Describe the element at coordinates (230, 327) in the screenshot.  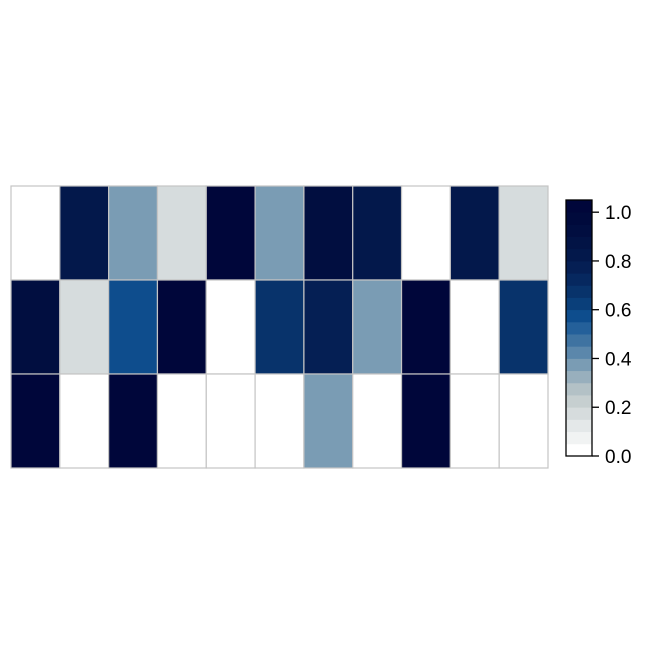
I see `heatmap-cell-r2-c5` at that location.